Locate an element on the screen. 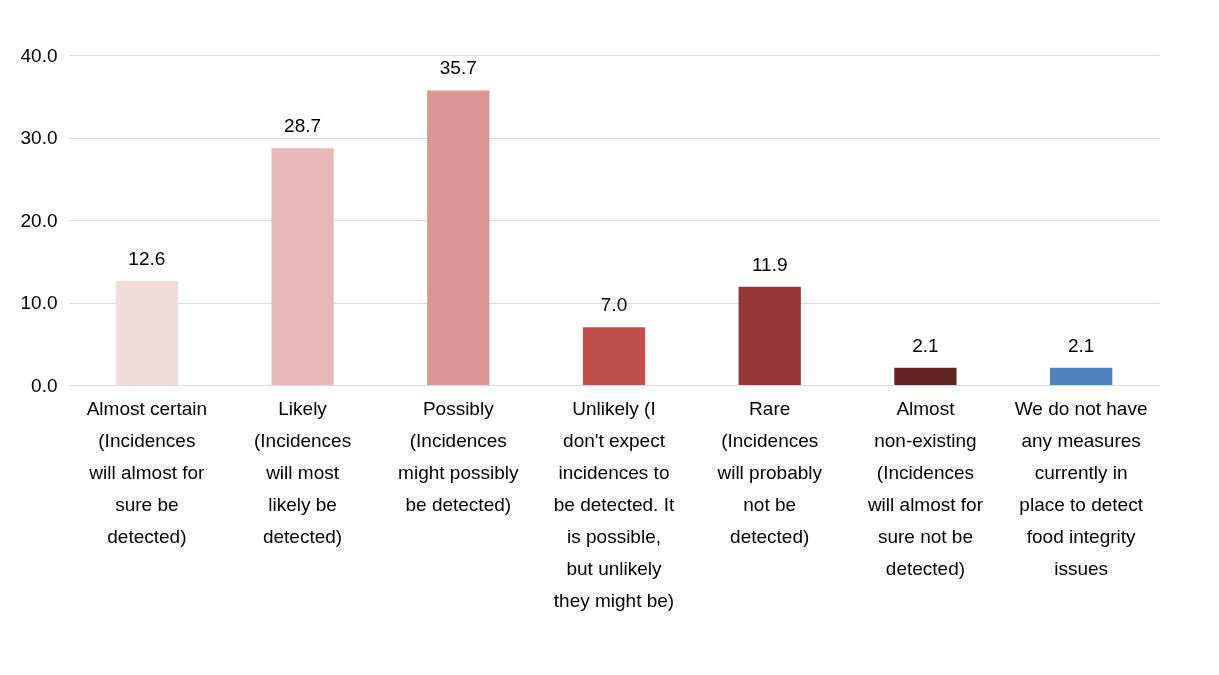 This screenshot has width=1219, height=675. x-tick-label: Almost non-existing (Incidences will almost for sure not be detected) is located at coordinates (925, 488).